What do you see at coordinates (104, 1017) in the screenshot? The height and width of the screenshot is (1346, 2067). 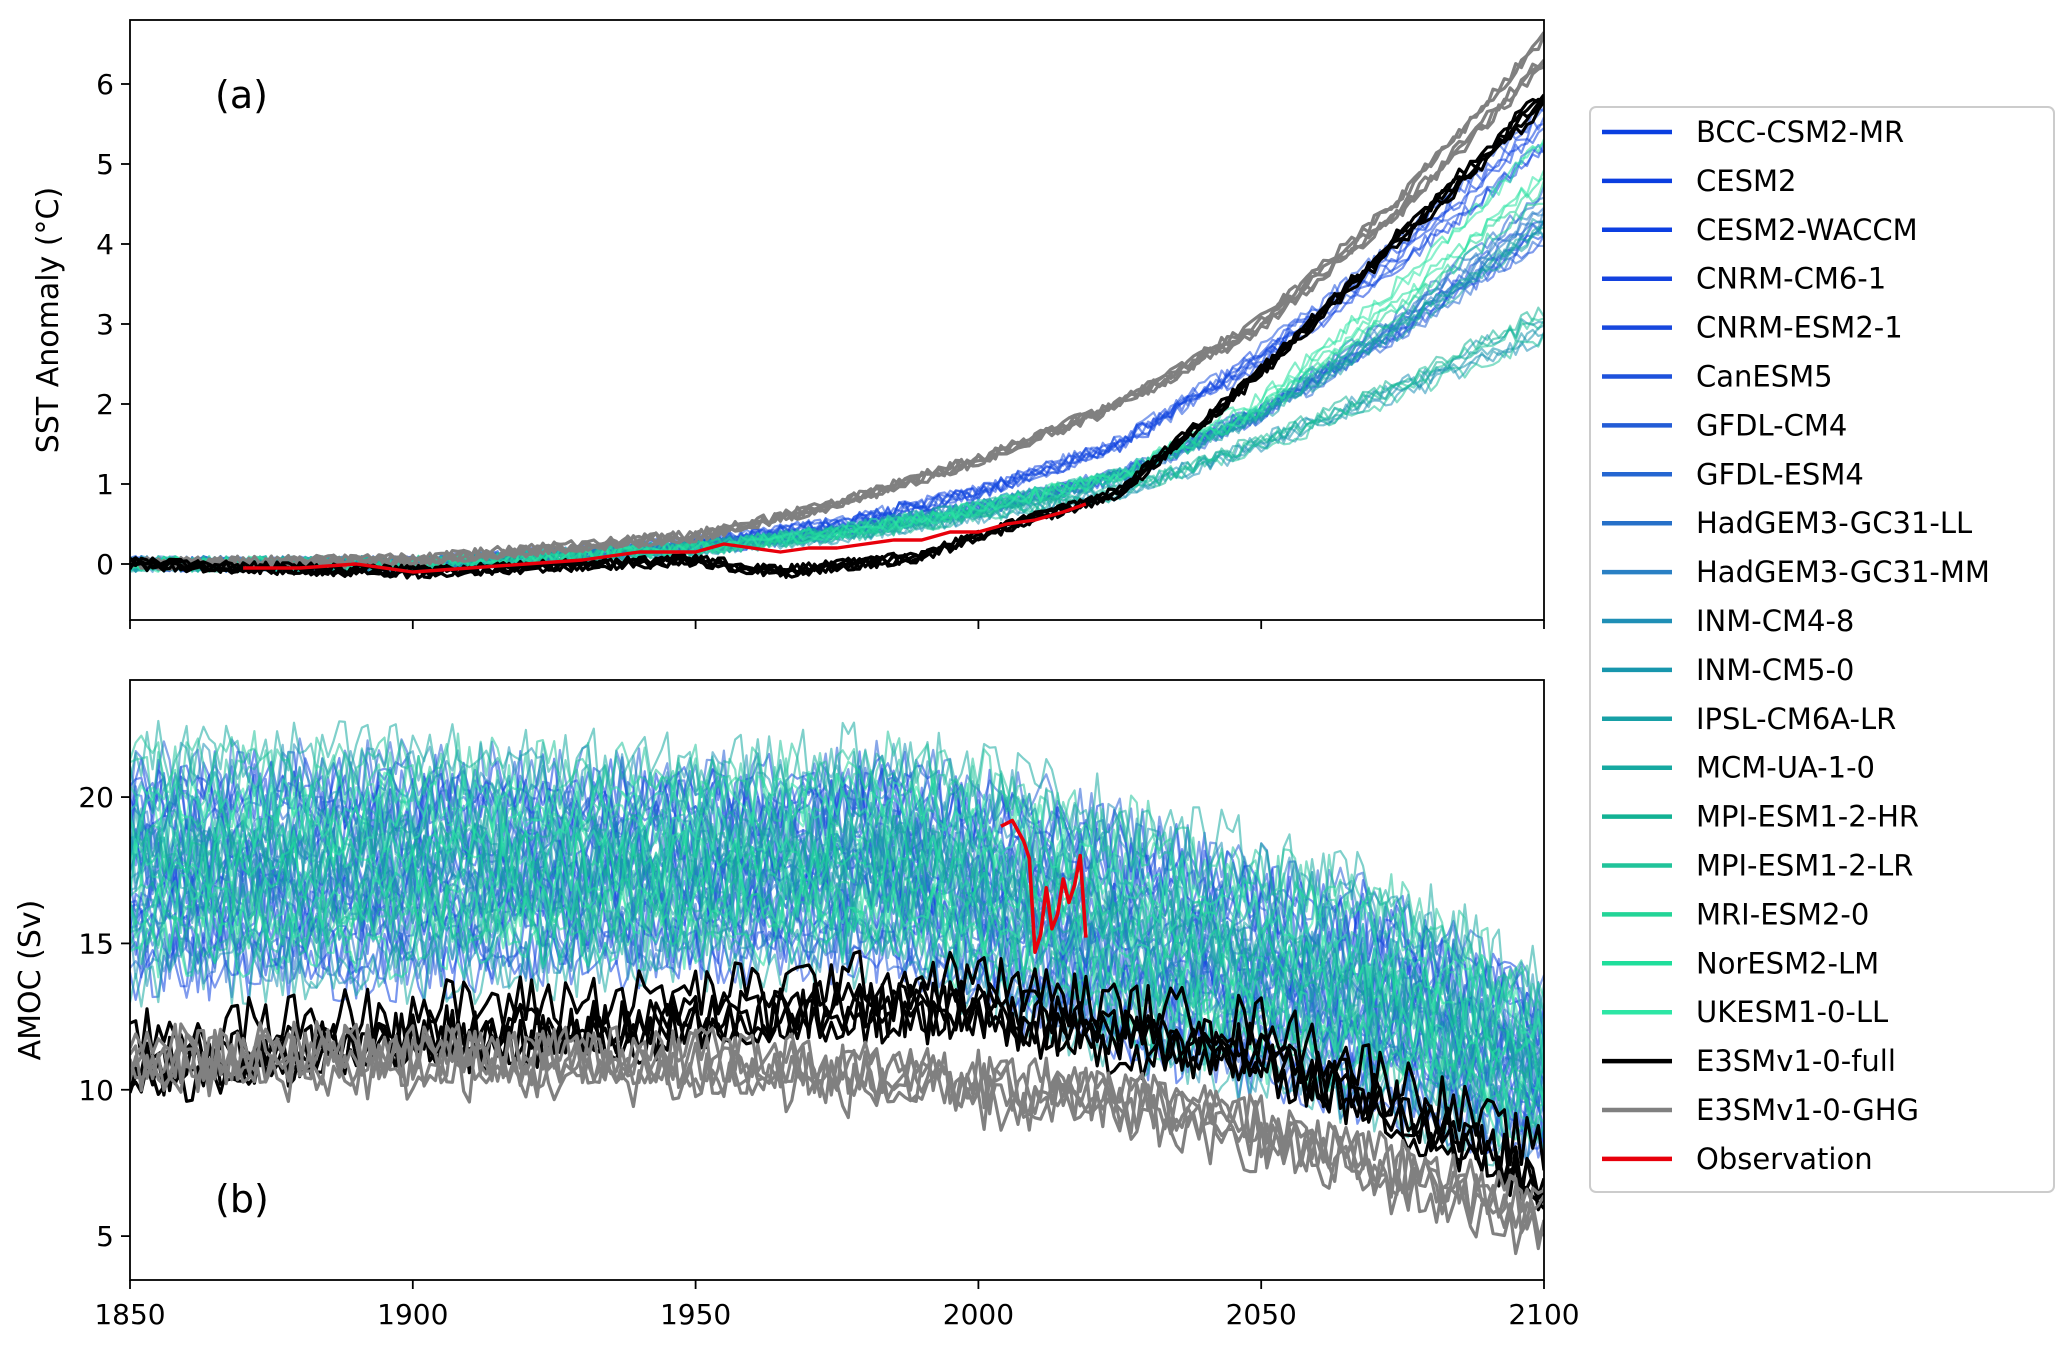 I see `panel-b-y-axis: 5 10 15 20` at bounding box center [104, 1017].